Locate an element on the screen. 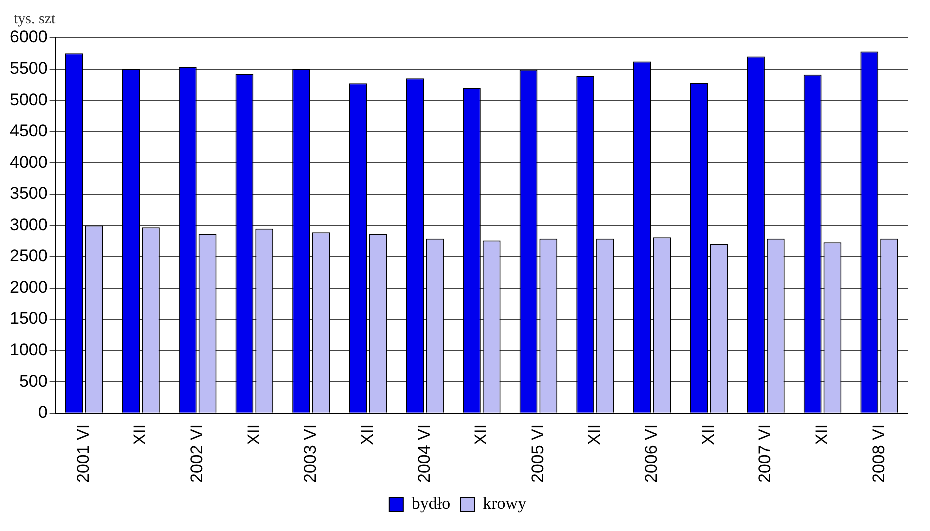  x-tick-label: 2006 VI is located at coordinates (652, 454).